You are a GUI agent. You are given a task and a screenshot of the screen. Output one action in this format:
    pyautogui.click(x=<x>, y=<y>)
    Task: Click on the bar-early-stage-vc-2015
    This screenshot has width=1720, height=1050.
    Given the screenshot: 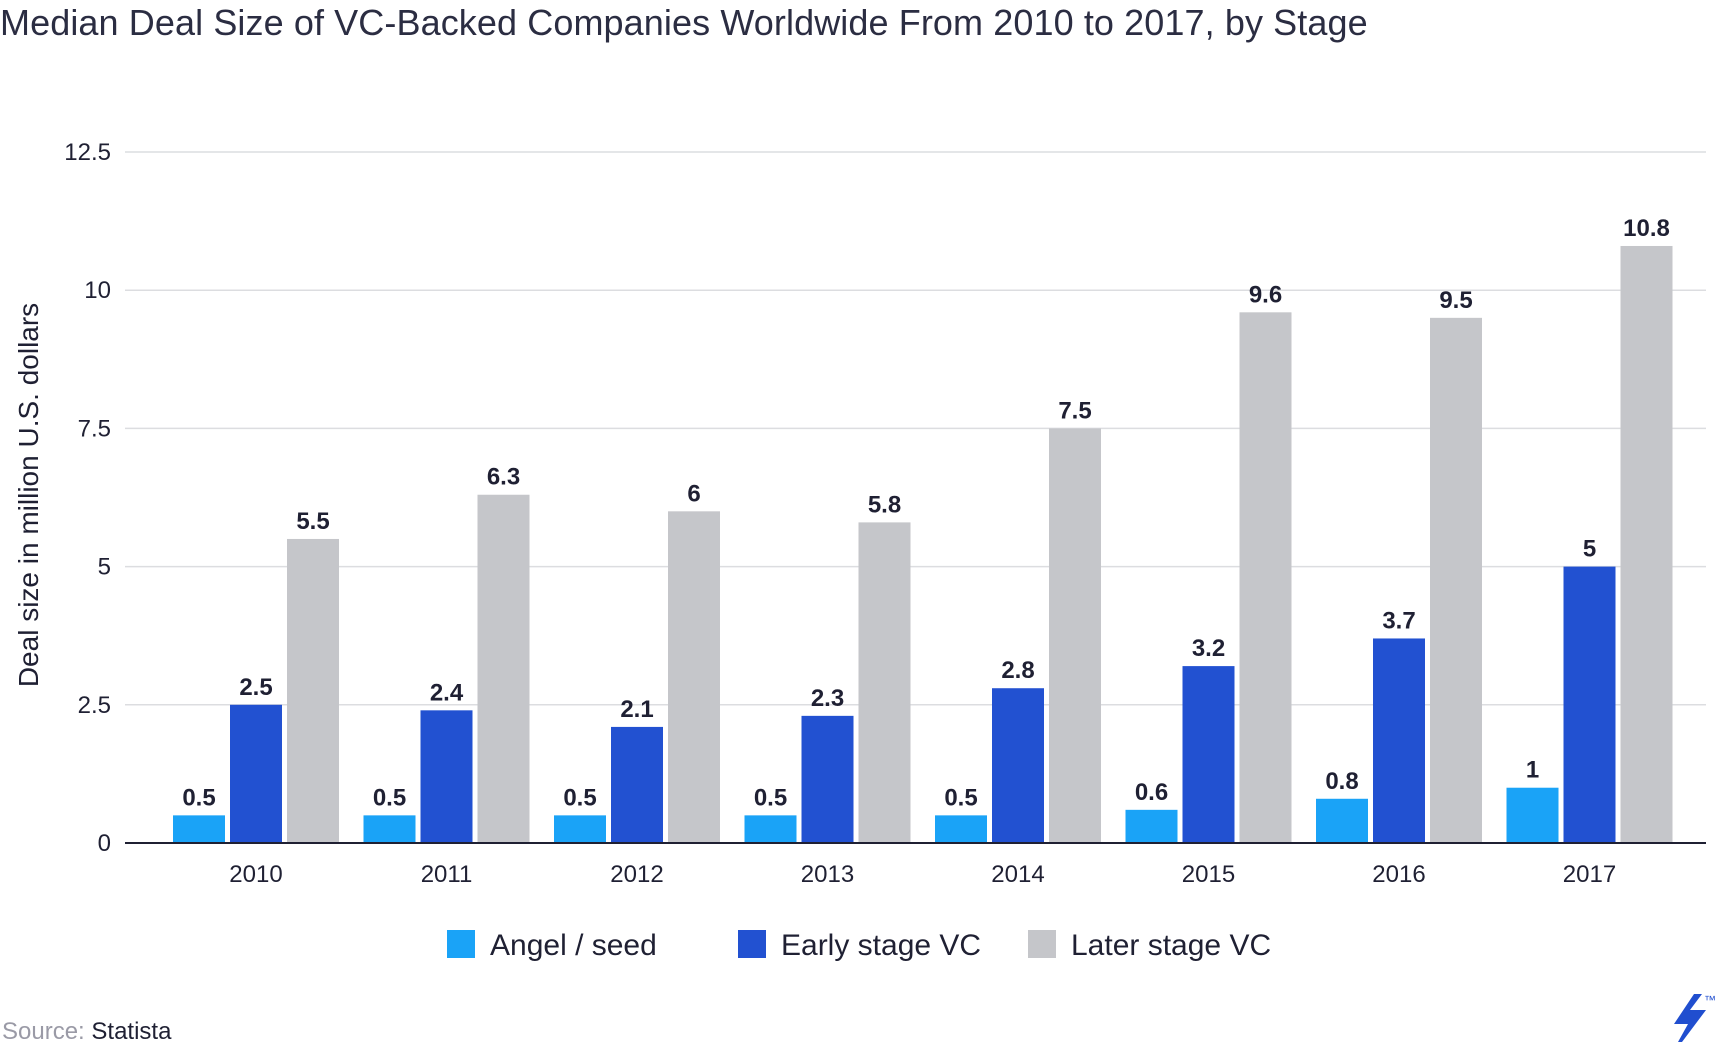 What is the action you would take?
    pyautogui.click(x=1208, y=754)
    